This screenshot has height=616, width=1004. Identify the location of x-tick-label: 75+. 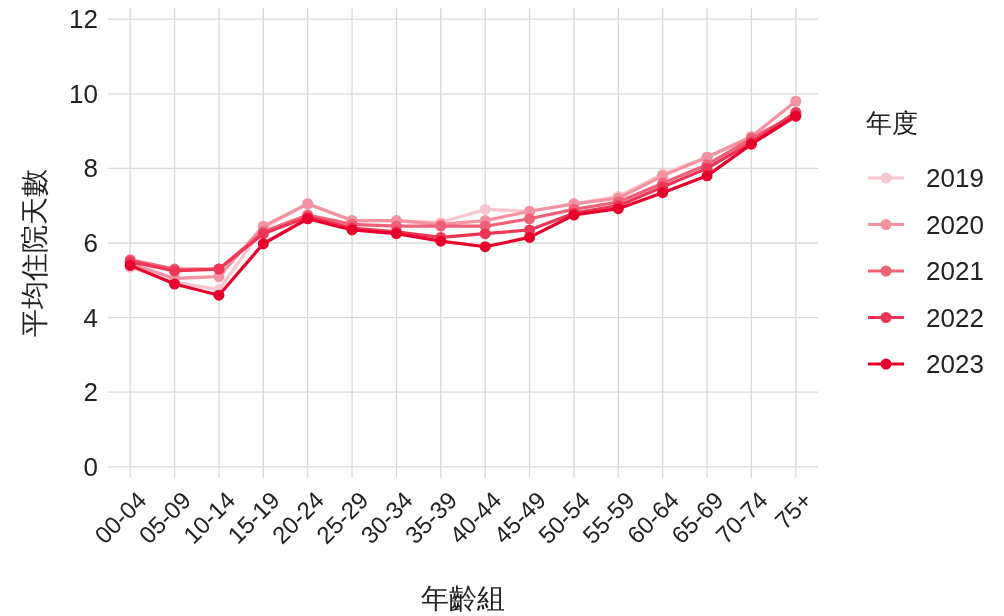
(793, 510).